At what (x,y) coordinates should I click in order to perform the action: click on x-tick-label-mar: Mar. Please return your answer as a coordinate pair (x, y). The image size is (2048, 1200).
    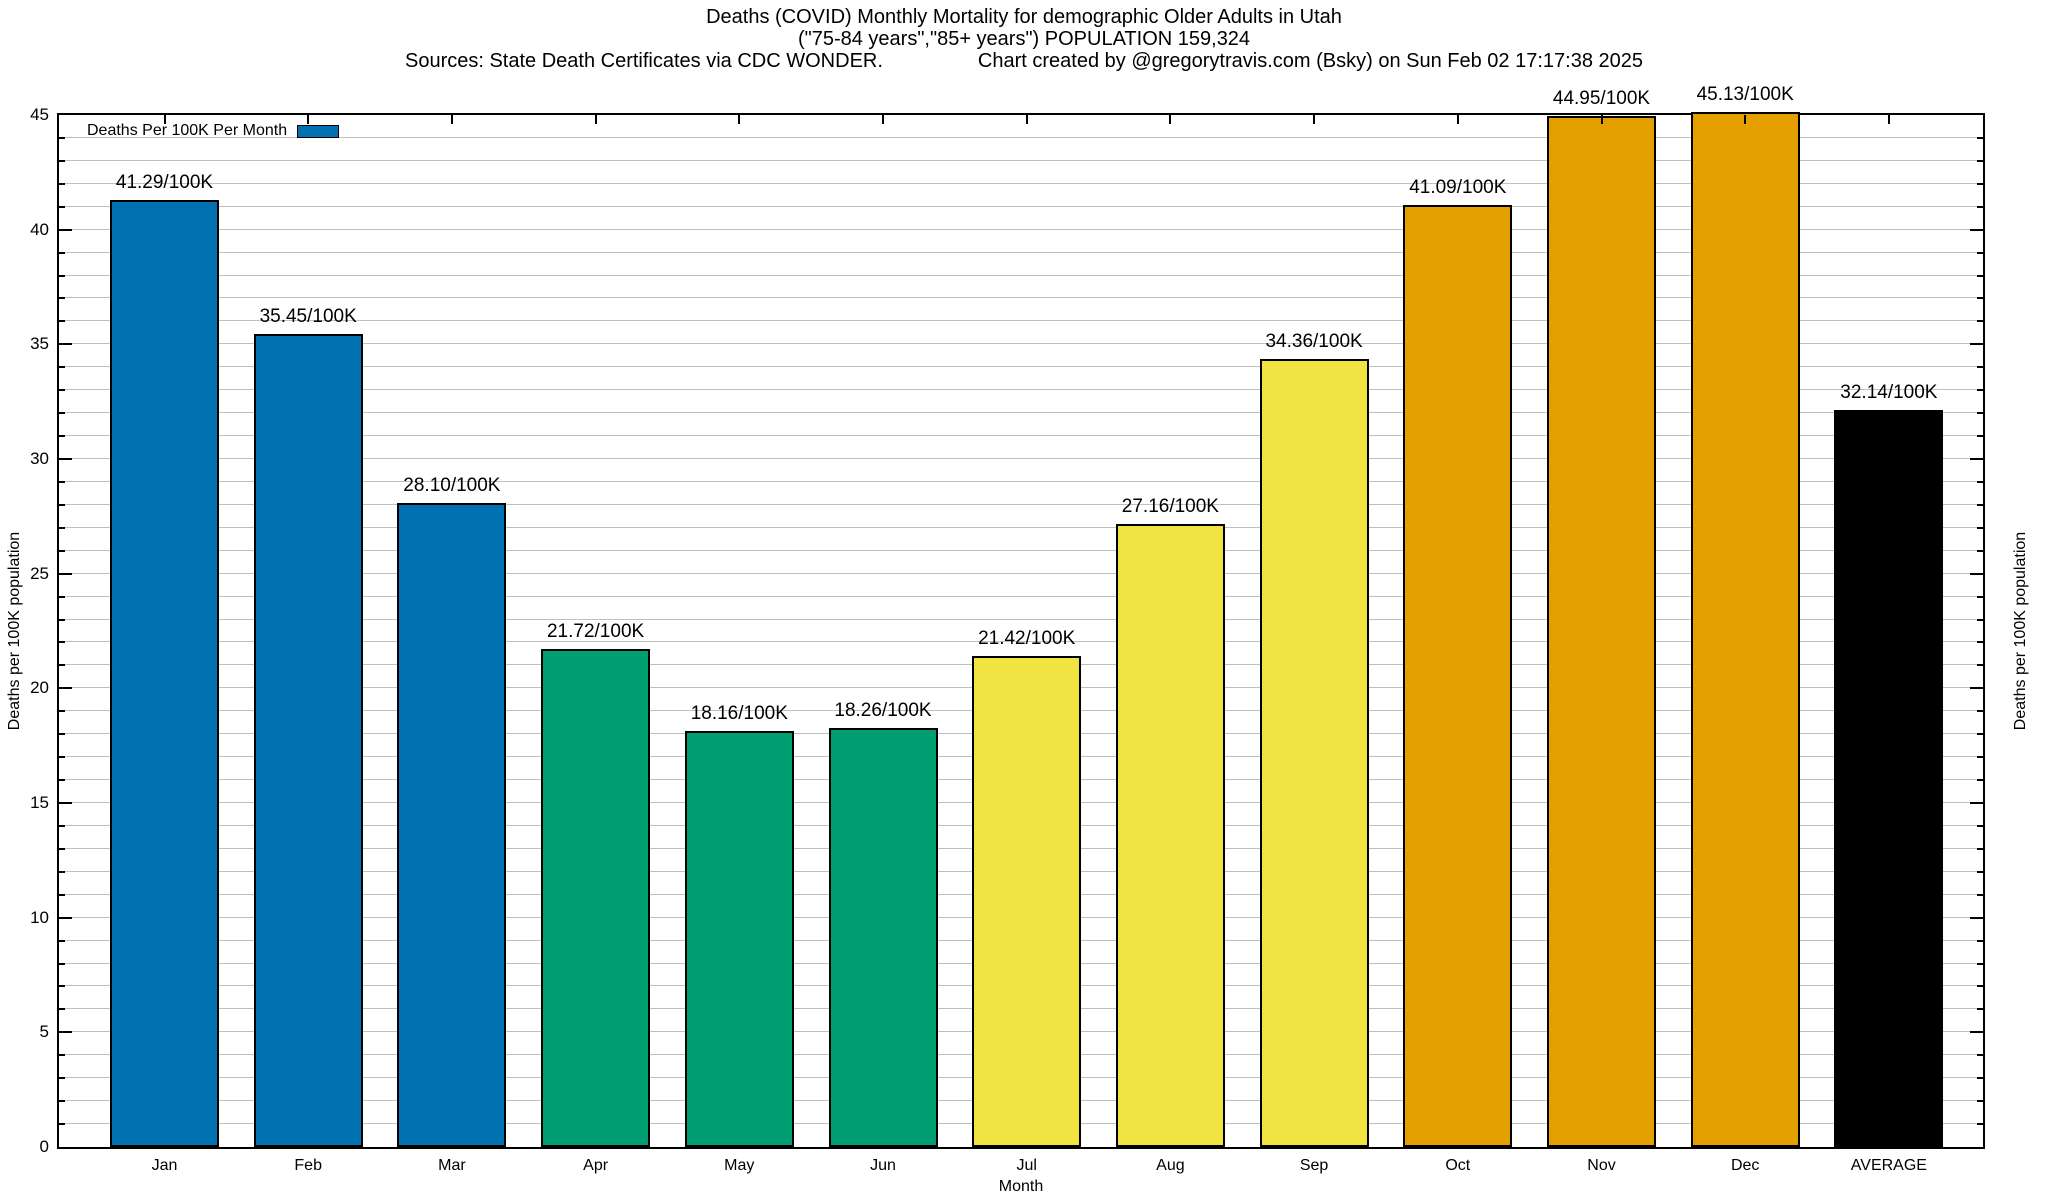
    Looking at the image, I should click on (452, 1165).